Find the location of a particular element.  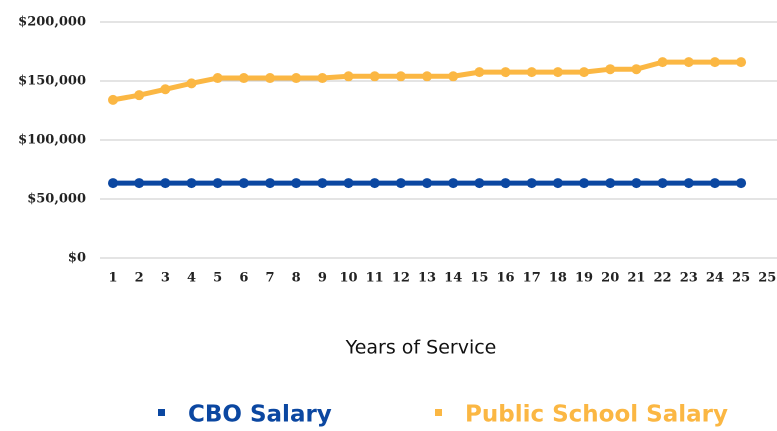

legend-label: Public School Salary is located at coordinates (596, 415).